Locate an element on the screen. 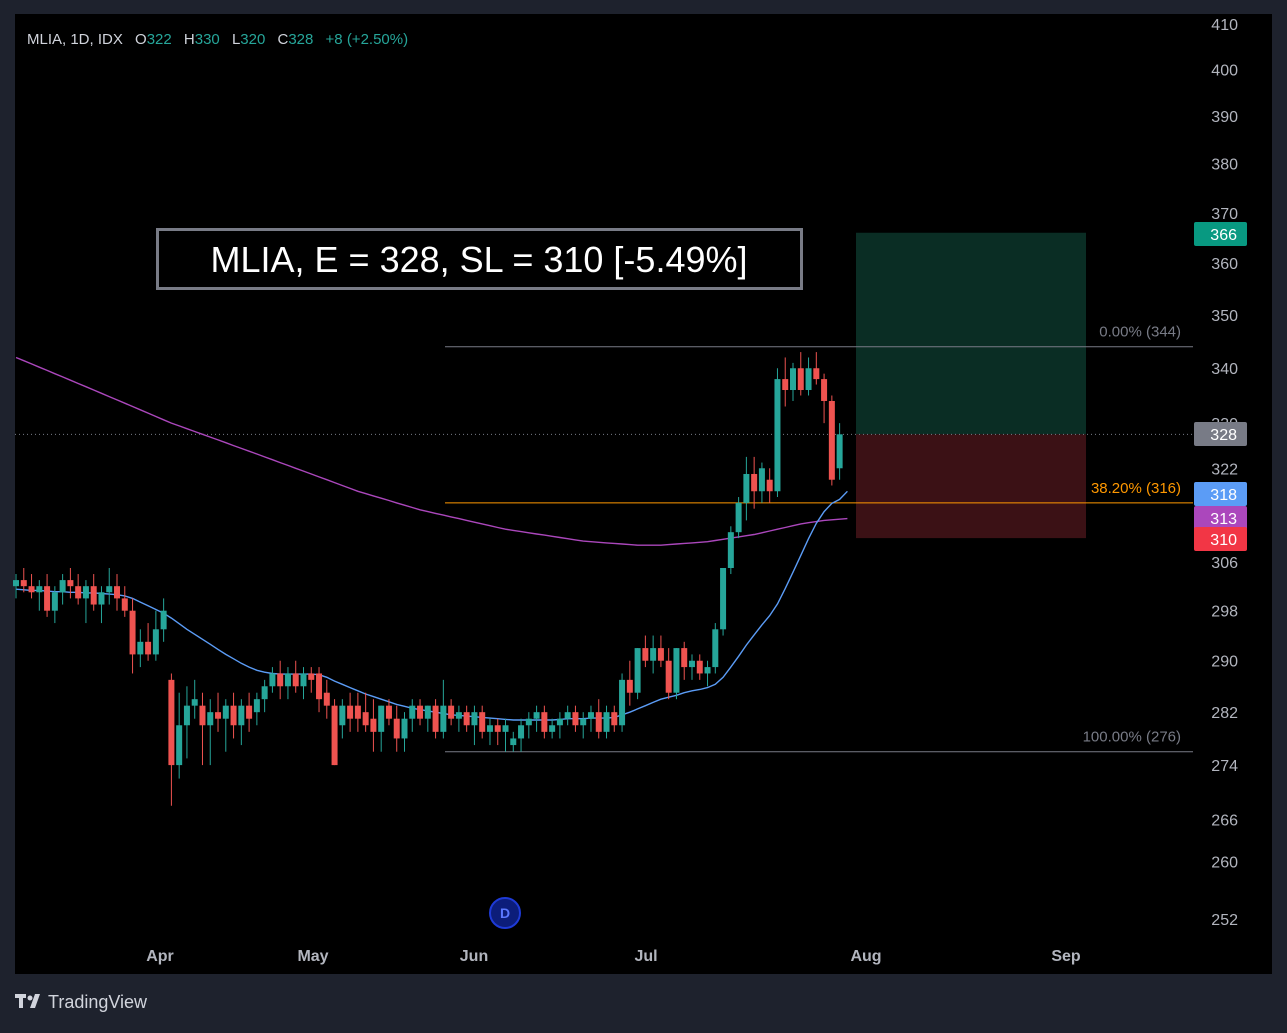 The image size is (1287, 1033). annotation-text: MLIA, E = 328, SL = 310 [-5.49%] is located at coordinates (479, 259).